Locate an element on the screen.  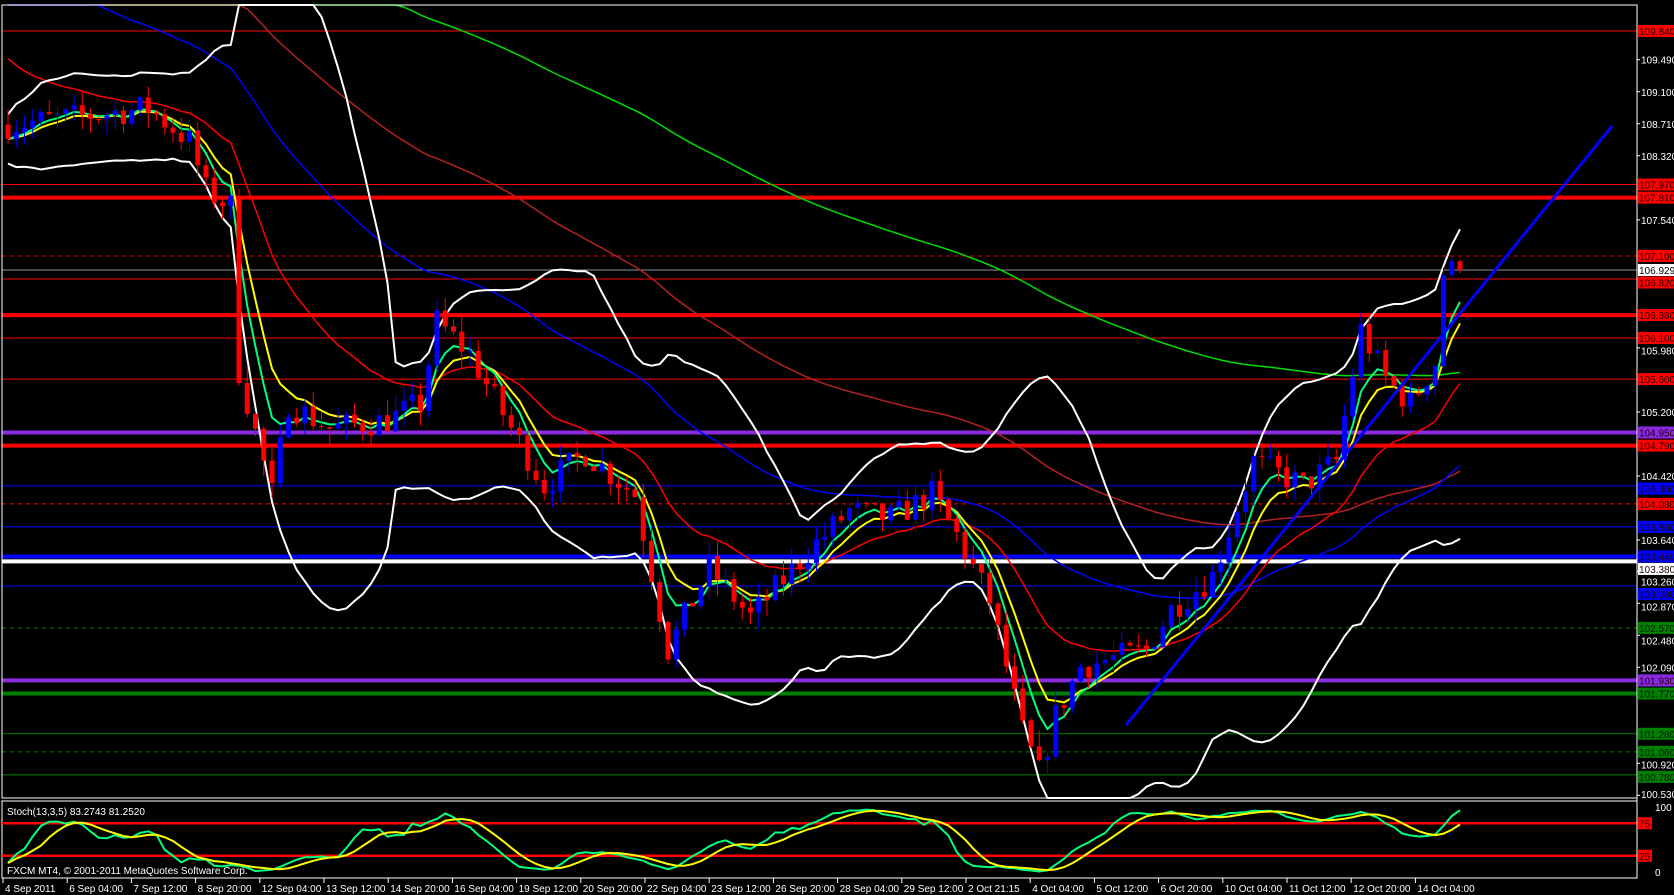
time-tick-label: 12 Sep 04:00 is located at coordinates (292, 889).